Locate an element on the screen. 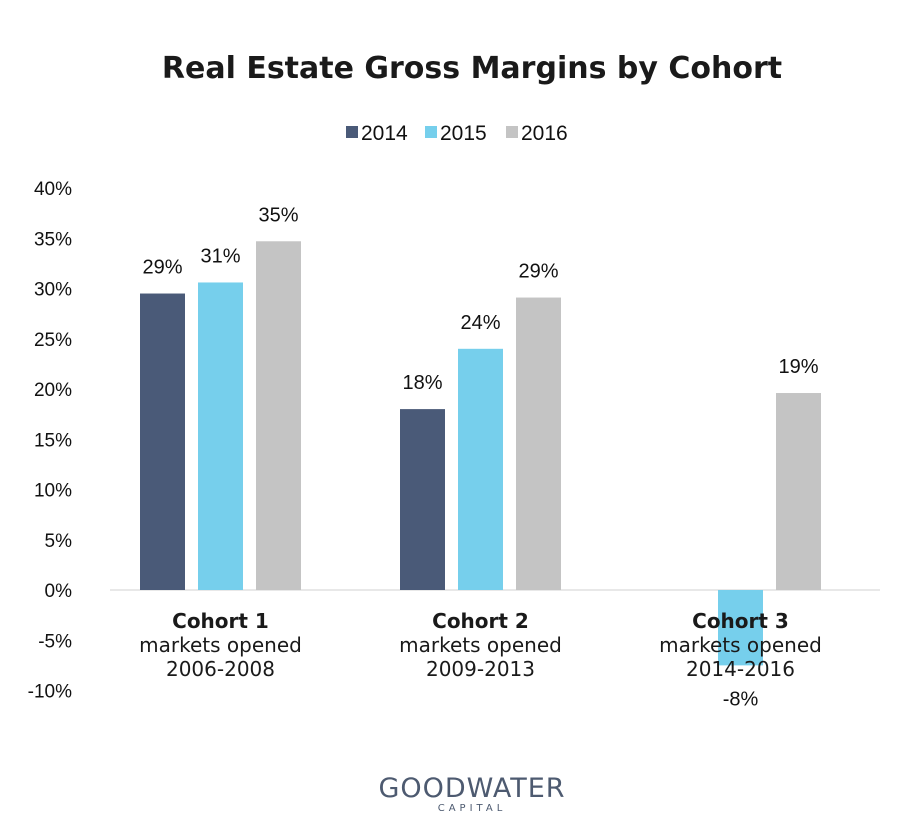 The image size is (900, 840). legend-label-2016: 2016 is located at coordinates (544, 133).